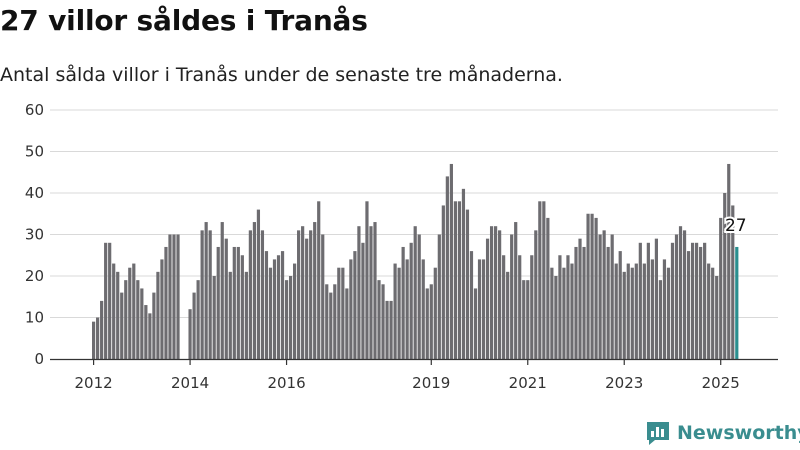  I want to click on x-tick-label: 2019, so click(431, 383).